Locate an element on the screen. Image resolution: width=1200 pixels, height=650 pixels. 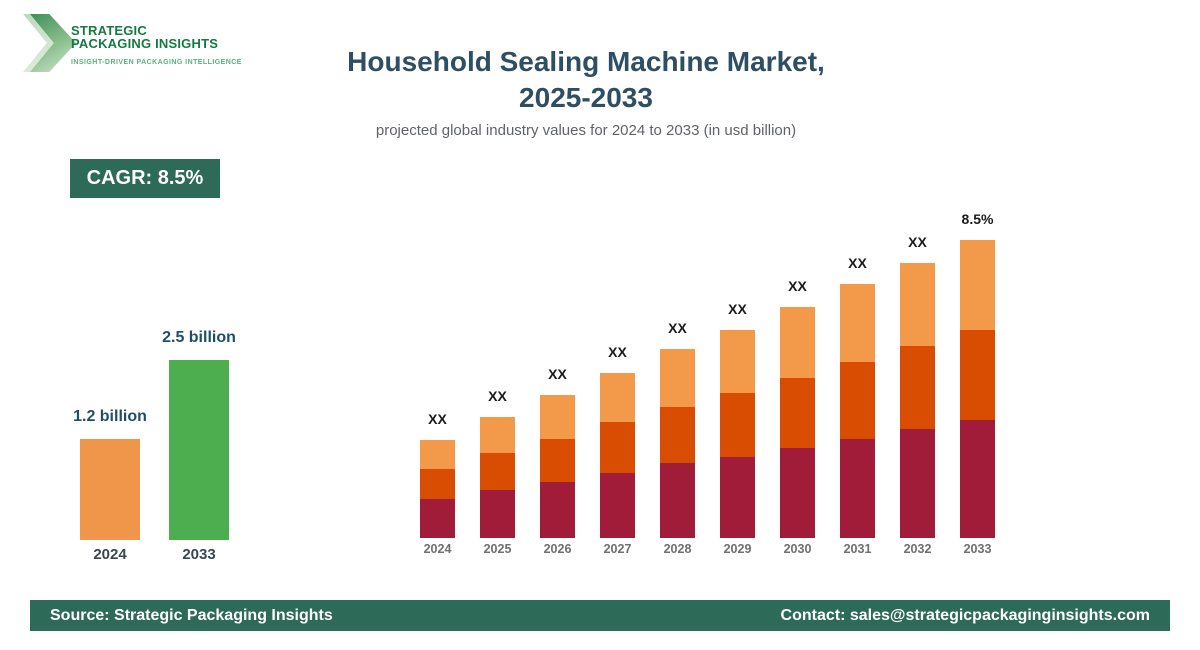
stacked-bar-2028-segment-middle is located at coordinates (677, 435).